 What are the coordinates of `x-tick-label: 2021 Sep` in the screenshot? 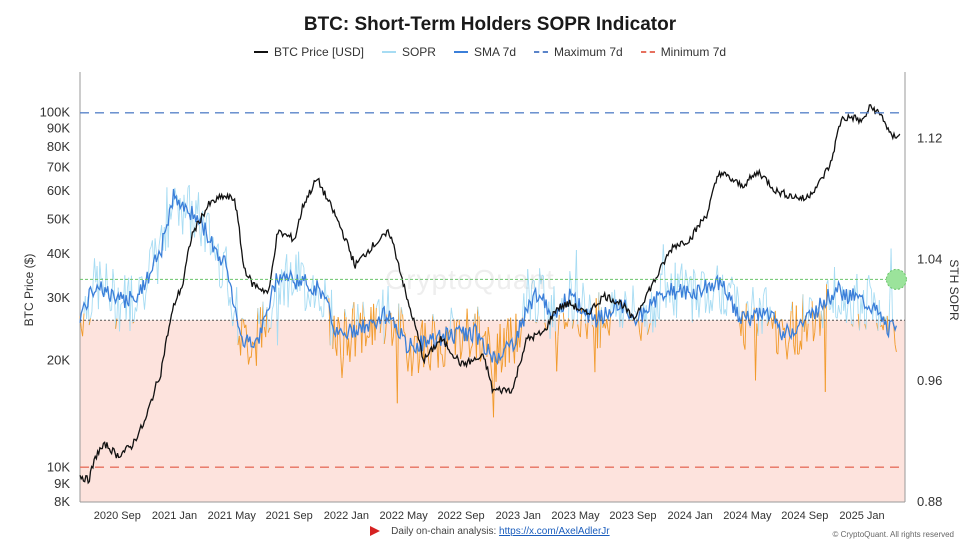 It's located at (289, 516).